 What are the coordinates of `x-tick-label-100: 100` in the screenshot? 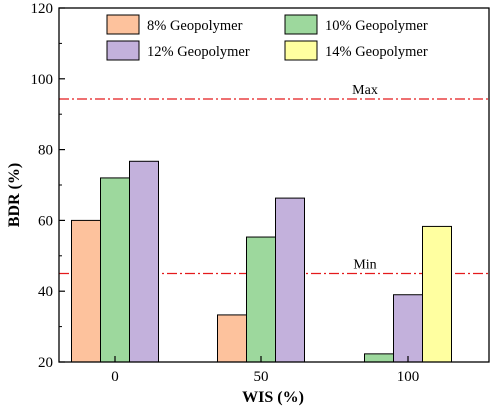 It's located at (408, 377).